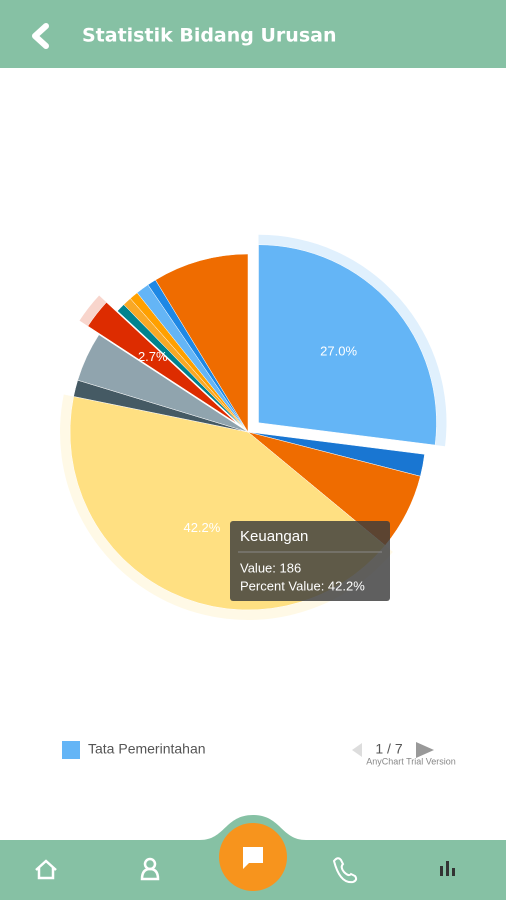 Image resolution: width=506 pixels, height=904 pixels. I want to click on header-title: Statistik Bidang Urusan, so click(209, 36).